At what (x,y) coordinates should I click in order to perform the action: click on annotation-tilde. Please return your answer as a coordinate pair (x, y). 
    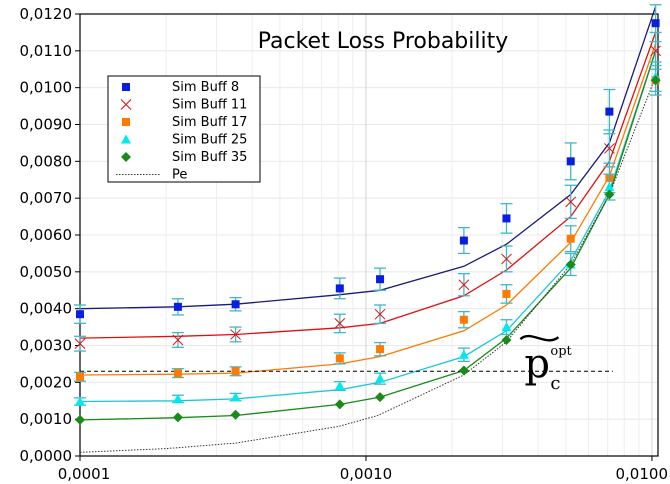
    Looking at the image, I should click on (539, 338).